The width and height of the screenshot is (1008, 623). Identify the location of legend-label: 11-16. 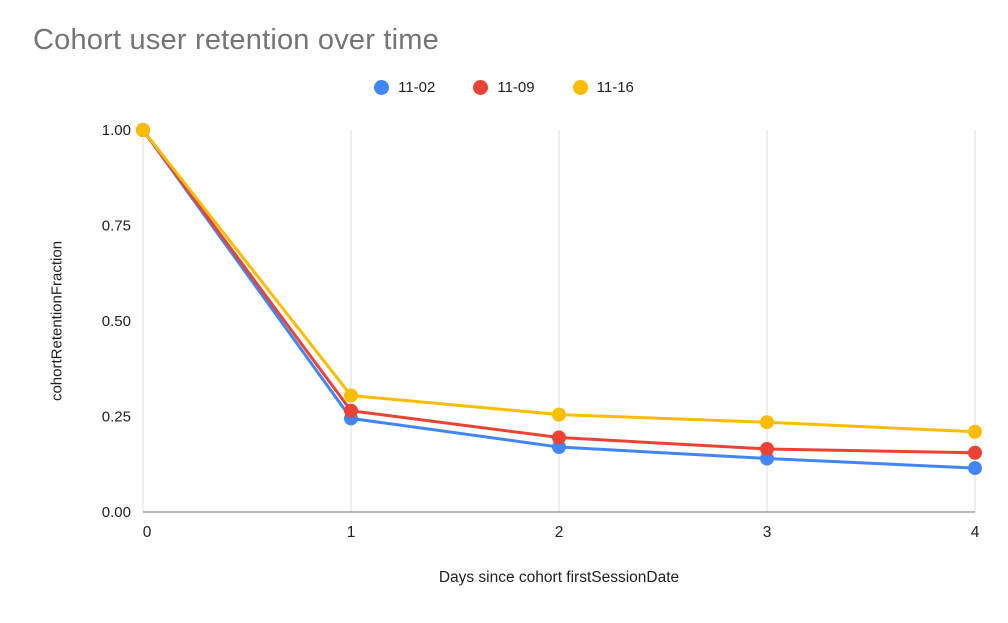
(615, 87).